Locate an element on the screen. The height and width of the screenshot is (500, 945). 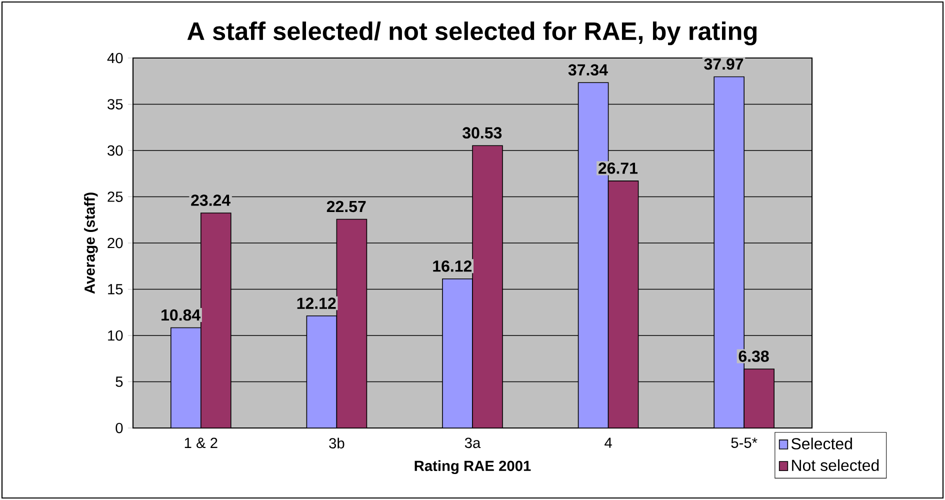
x-axis-title: Rating RAE 2001 is located at coordinates (472, 467).